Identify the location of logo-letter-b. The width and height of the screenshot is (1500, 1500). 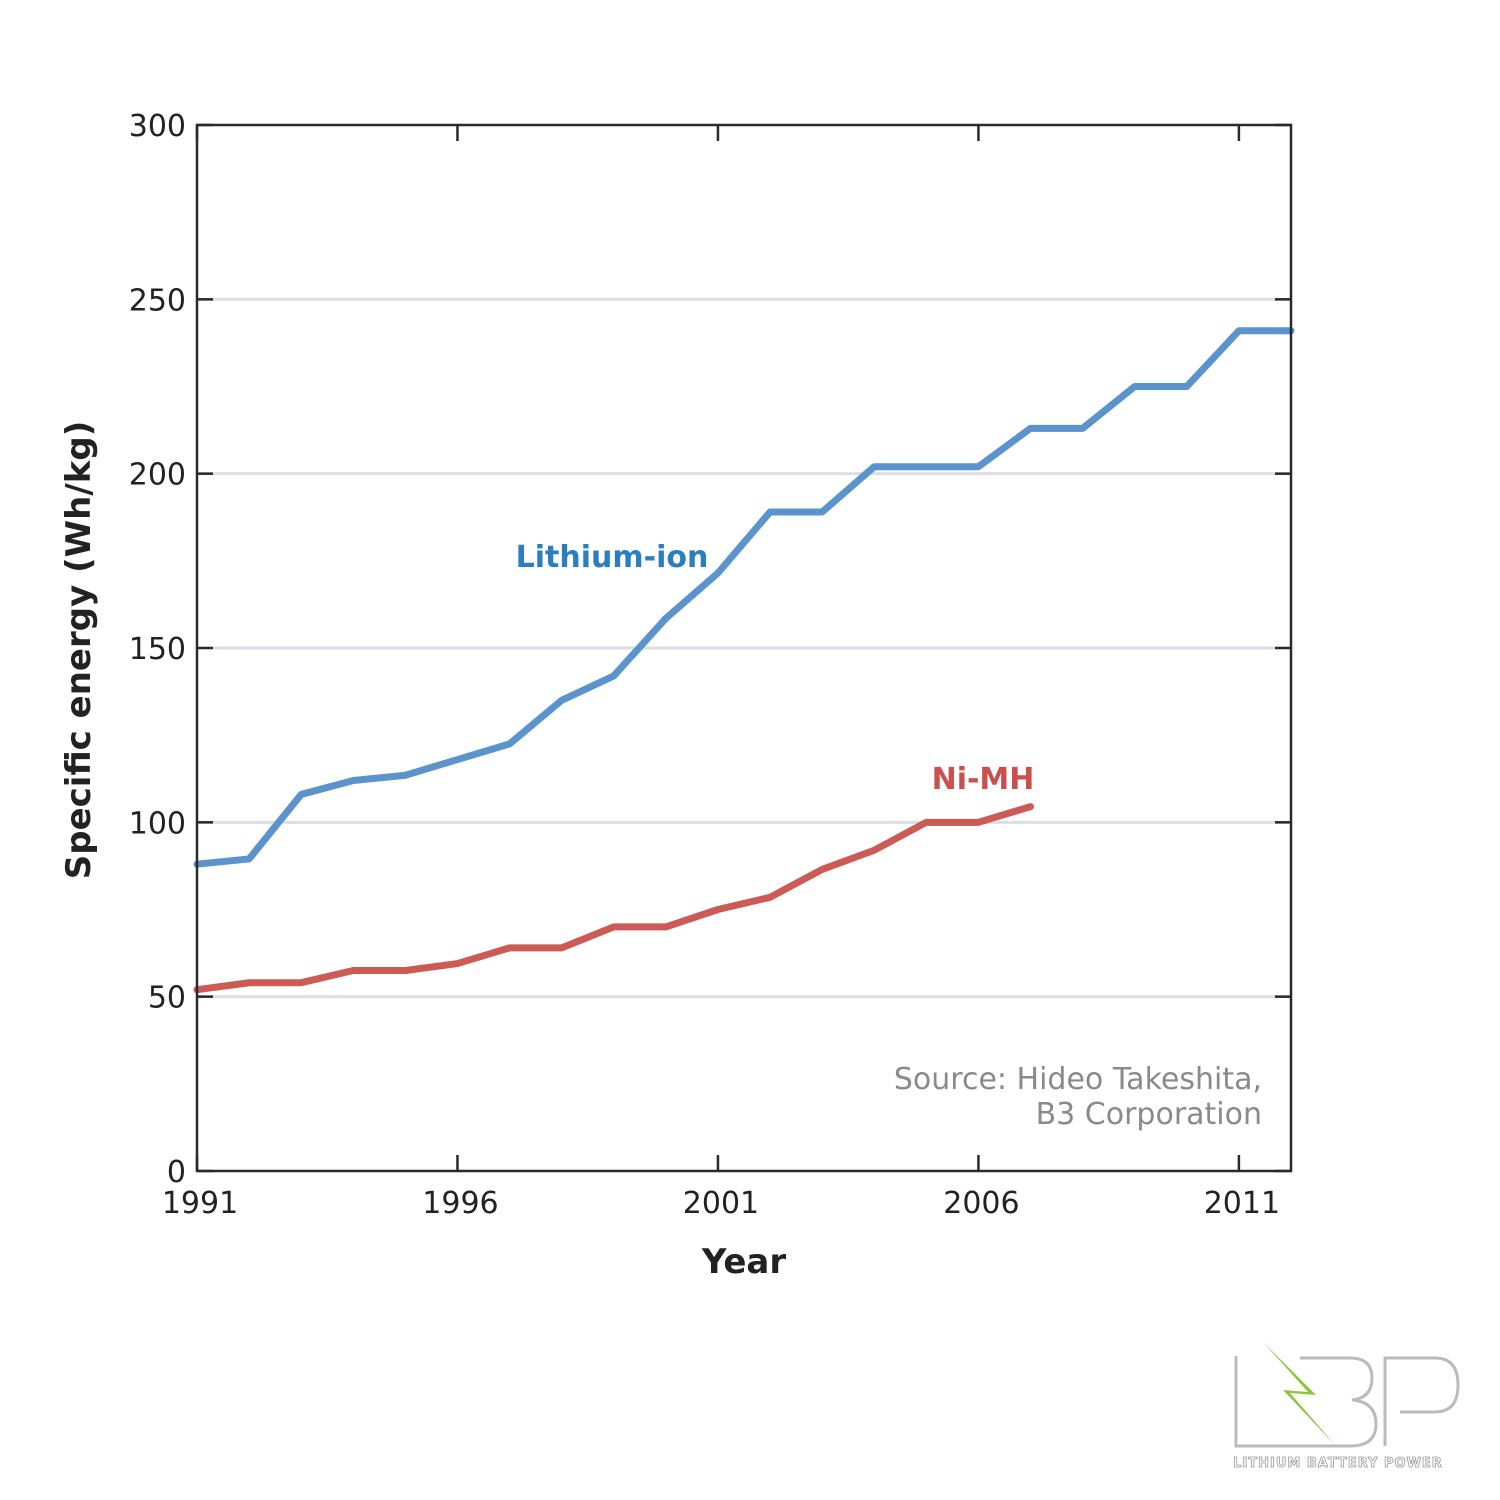
(1339, 1402).